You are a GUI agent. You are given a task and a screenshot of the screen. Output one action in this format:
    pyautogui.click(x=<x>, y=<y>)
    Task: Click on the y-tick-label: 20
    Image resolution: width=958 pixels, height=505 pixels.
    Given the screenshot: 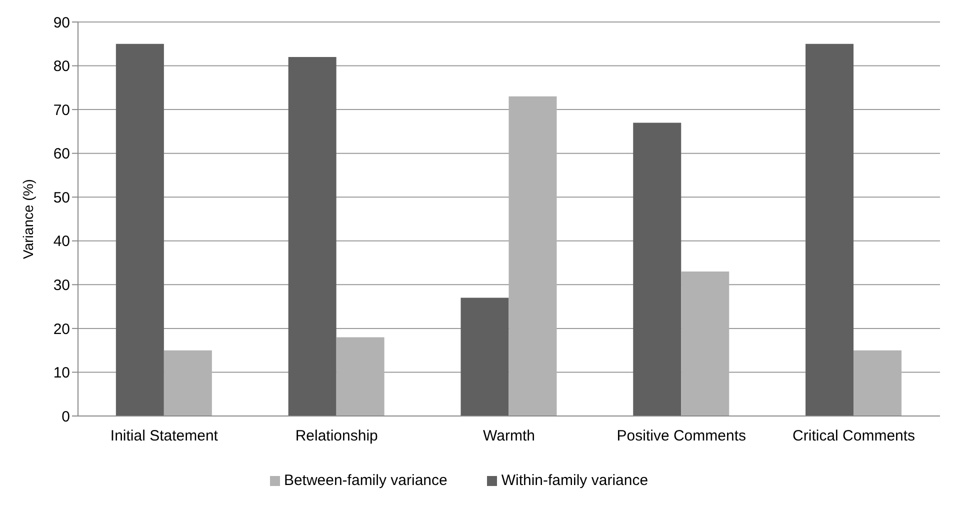 What is the action you would take?
    pyautogui.click(x=61, y=329)
    